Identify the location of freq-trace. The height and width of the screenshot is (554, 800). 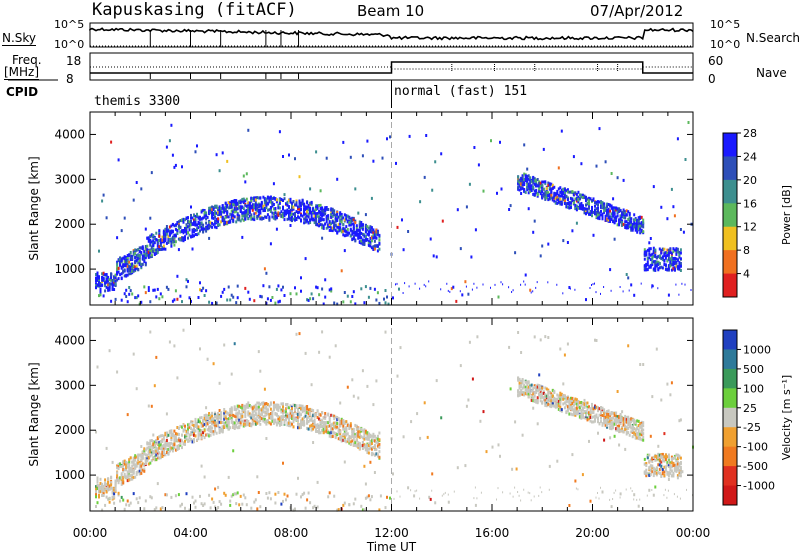
(391, 67).